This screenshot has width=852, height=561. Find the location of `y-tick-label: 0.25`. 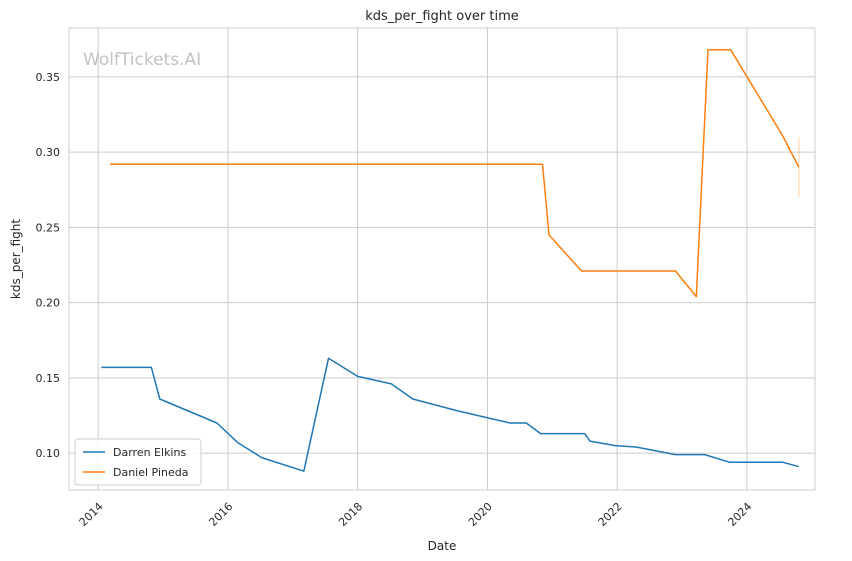

y-tick-label: 0.25 is located at coordinates (48, 227).